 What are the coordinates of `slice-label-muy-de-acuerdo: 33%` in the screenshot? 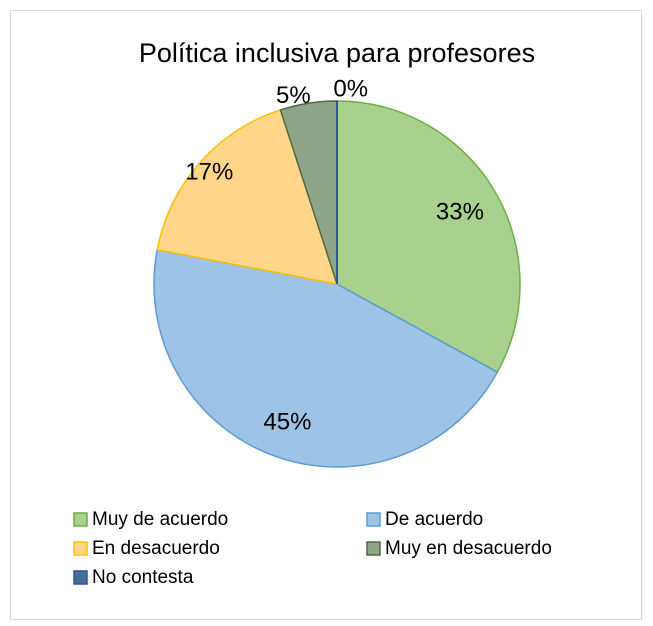 It's located at (460, 211).